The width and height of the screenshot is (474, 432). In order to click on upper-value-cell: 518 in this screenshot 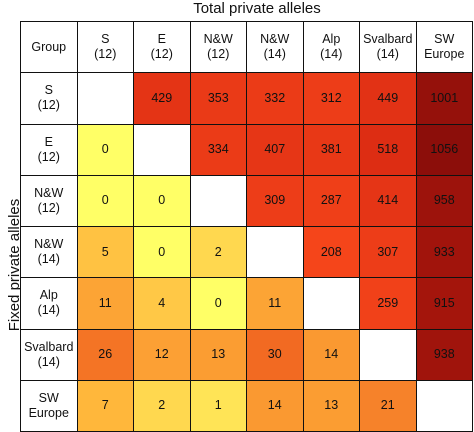, I will do `click(388, 150)`.